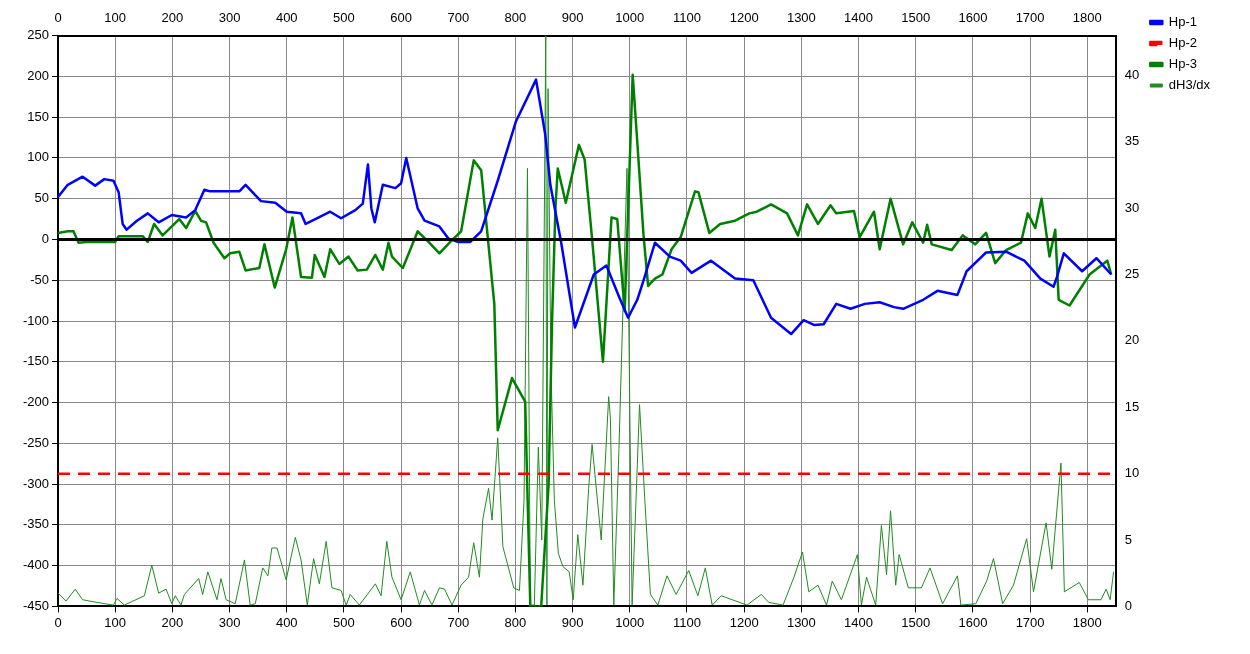 This screenshot has width=1250, height=654. What do you see at coordinates (916, 622) in the screenshot?
I see `x-tick-label: 1500` at bounding box center [916, 622].